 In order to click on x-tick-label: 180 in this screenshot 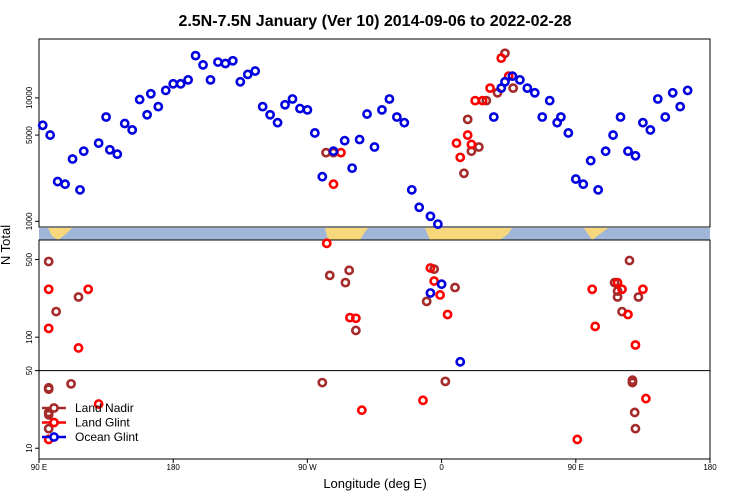, I will do `click(174, 467)`.